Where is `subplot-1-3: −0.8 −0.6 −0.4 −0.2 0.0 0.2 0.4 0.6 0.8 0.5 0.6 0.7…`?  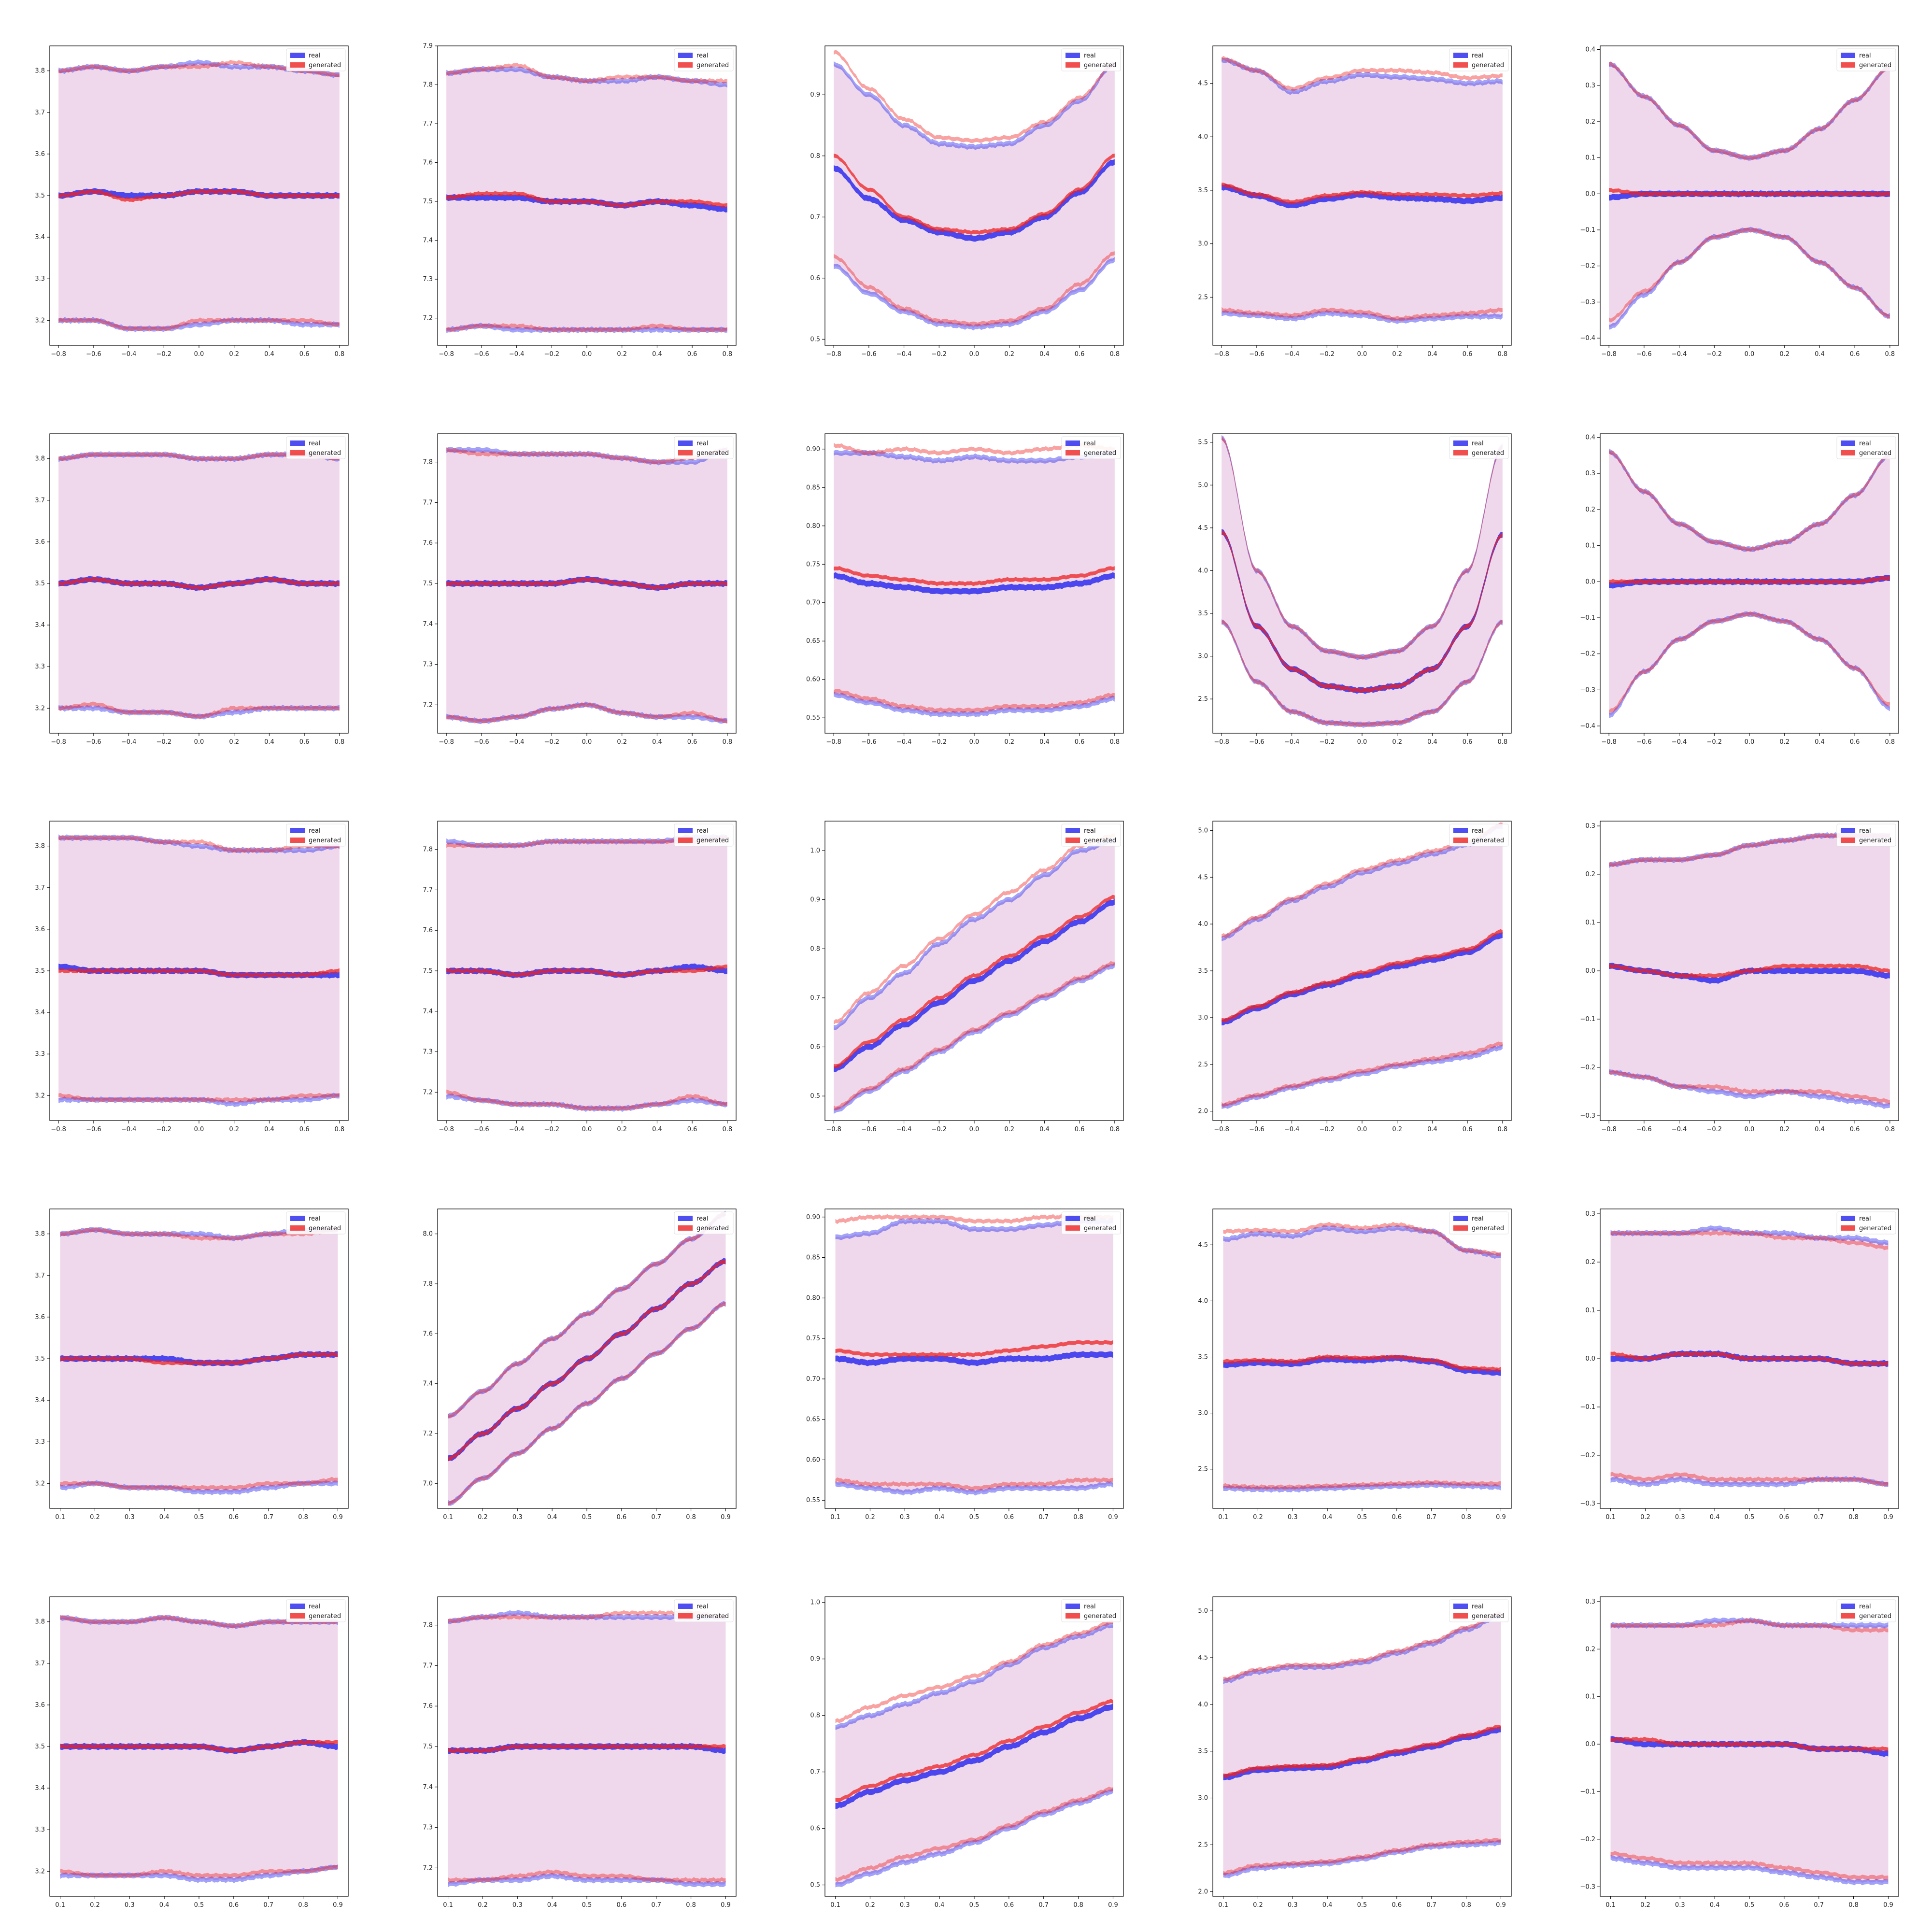 subplot-1-3: −0.8 −0.6 −0.4 −0.2 0.0 0.2 0.4 0.6 0.8 0.5 0.6 0.7… is located at coordinates (964, 204).